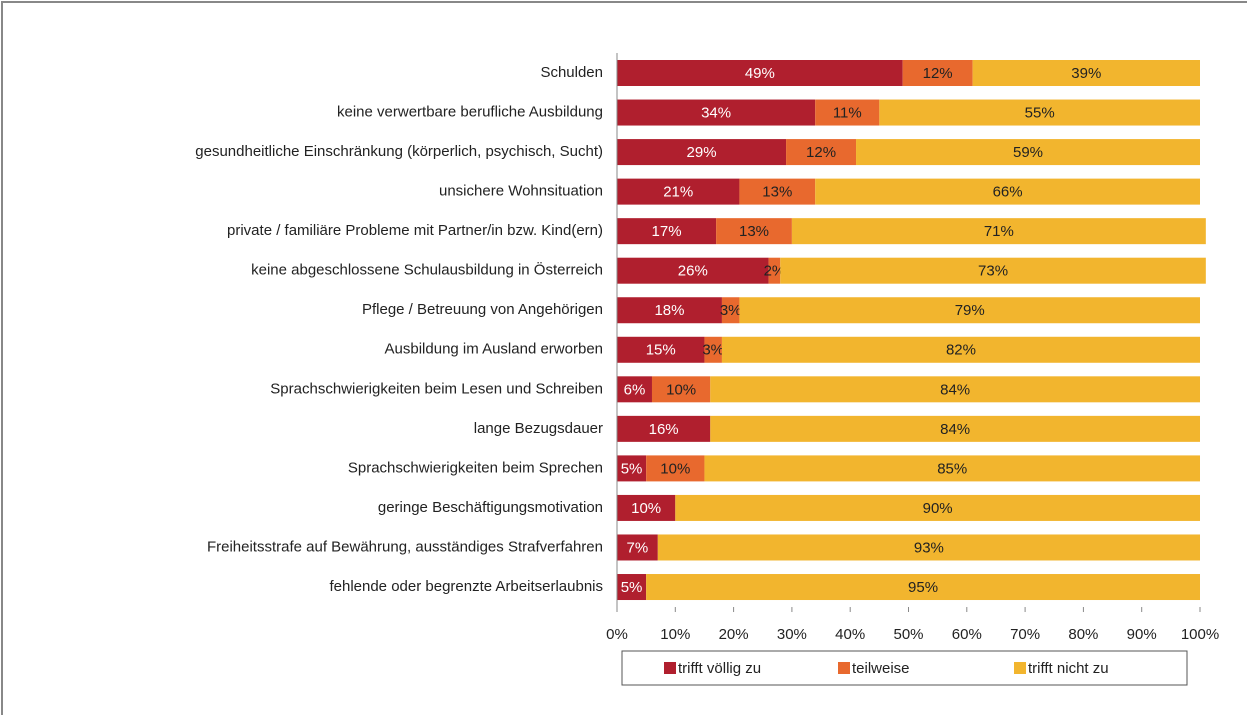 The image size is (1247, 720). What do you see at coordinates (1083, 634) in the screenshot?
I see `x-tick-label: 80%` at bounding box center [1083, 634].